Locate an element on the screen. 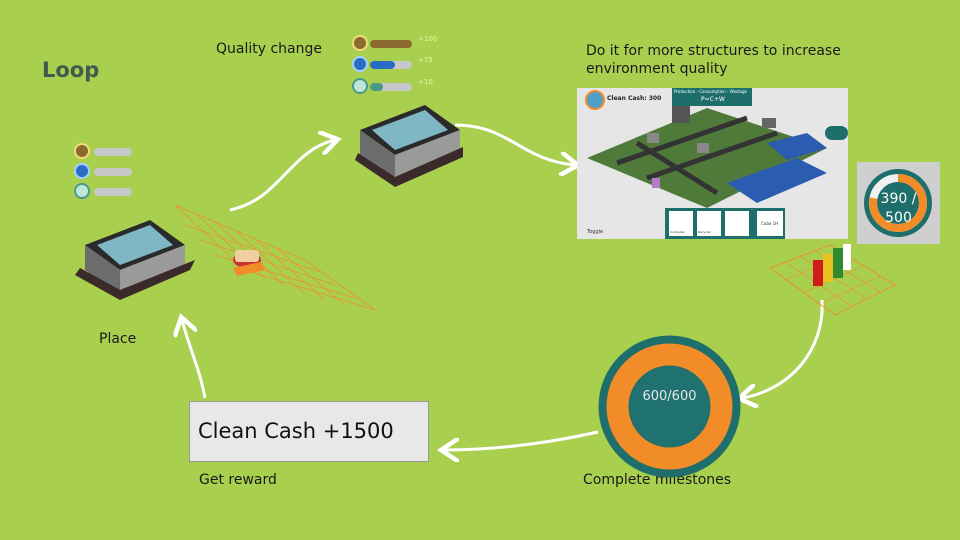 This screenshot has height=540, width=960. header-label: Production - Consumption - Wastage is located at coordinates (710, 91).